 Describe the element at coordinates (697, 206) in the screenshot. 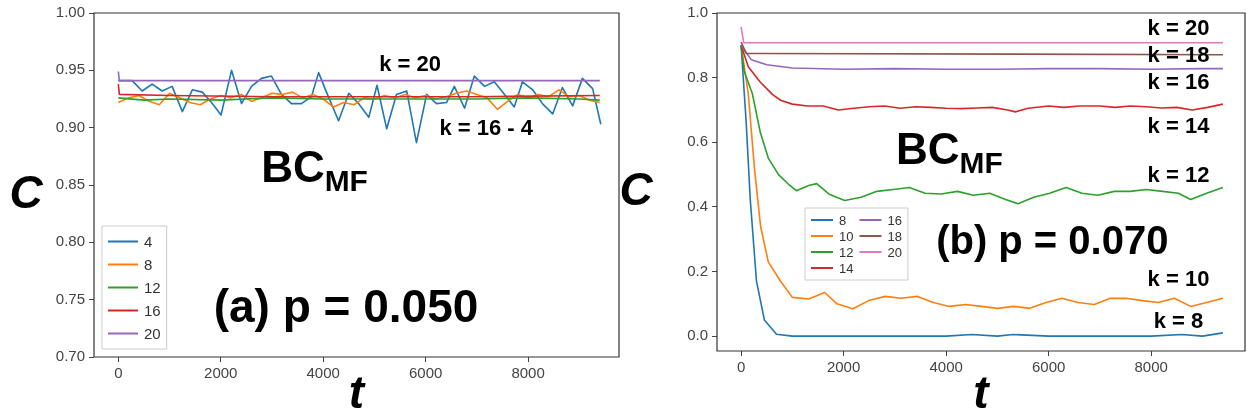

I see `y-tick-label: 0.4` at that location.